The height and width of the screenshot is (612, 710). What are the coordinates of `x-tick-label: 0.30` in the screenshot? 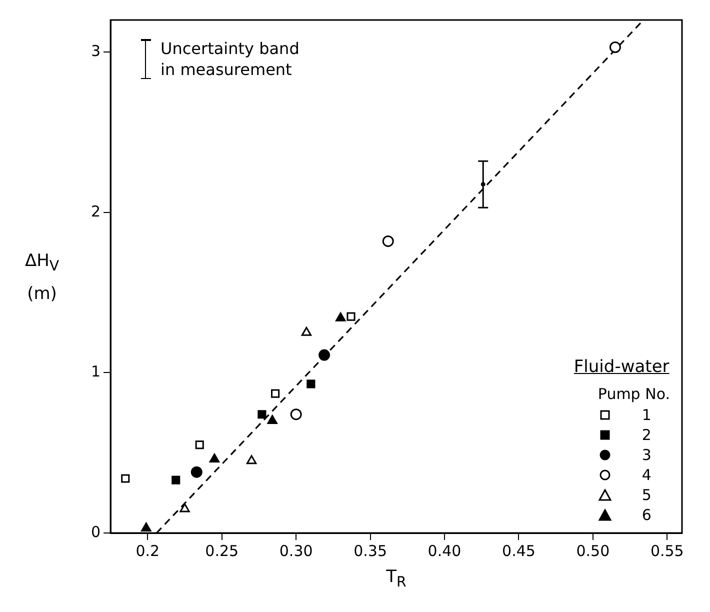 It's located at (296, 551).